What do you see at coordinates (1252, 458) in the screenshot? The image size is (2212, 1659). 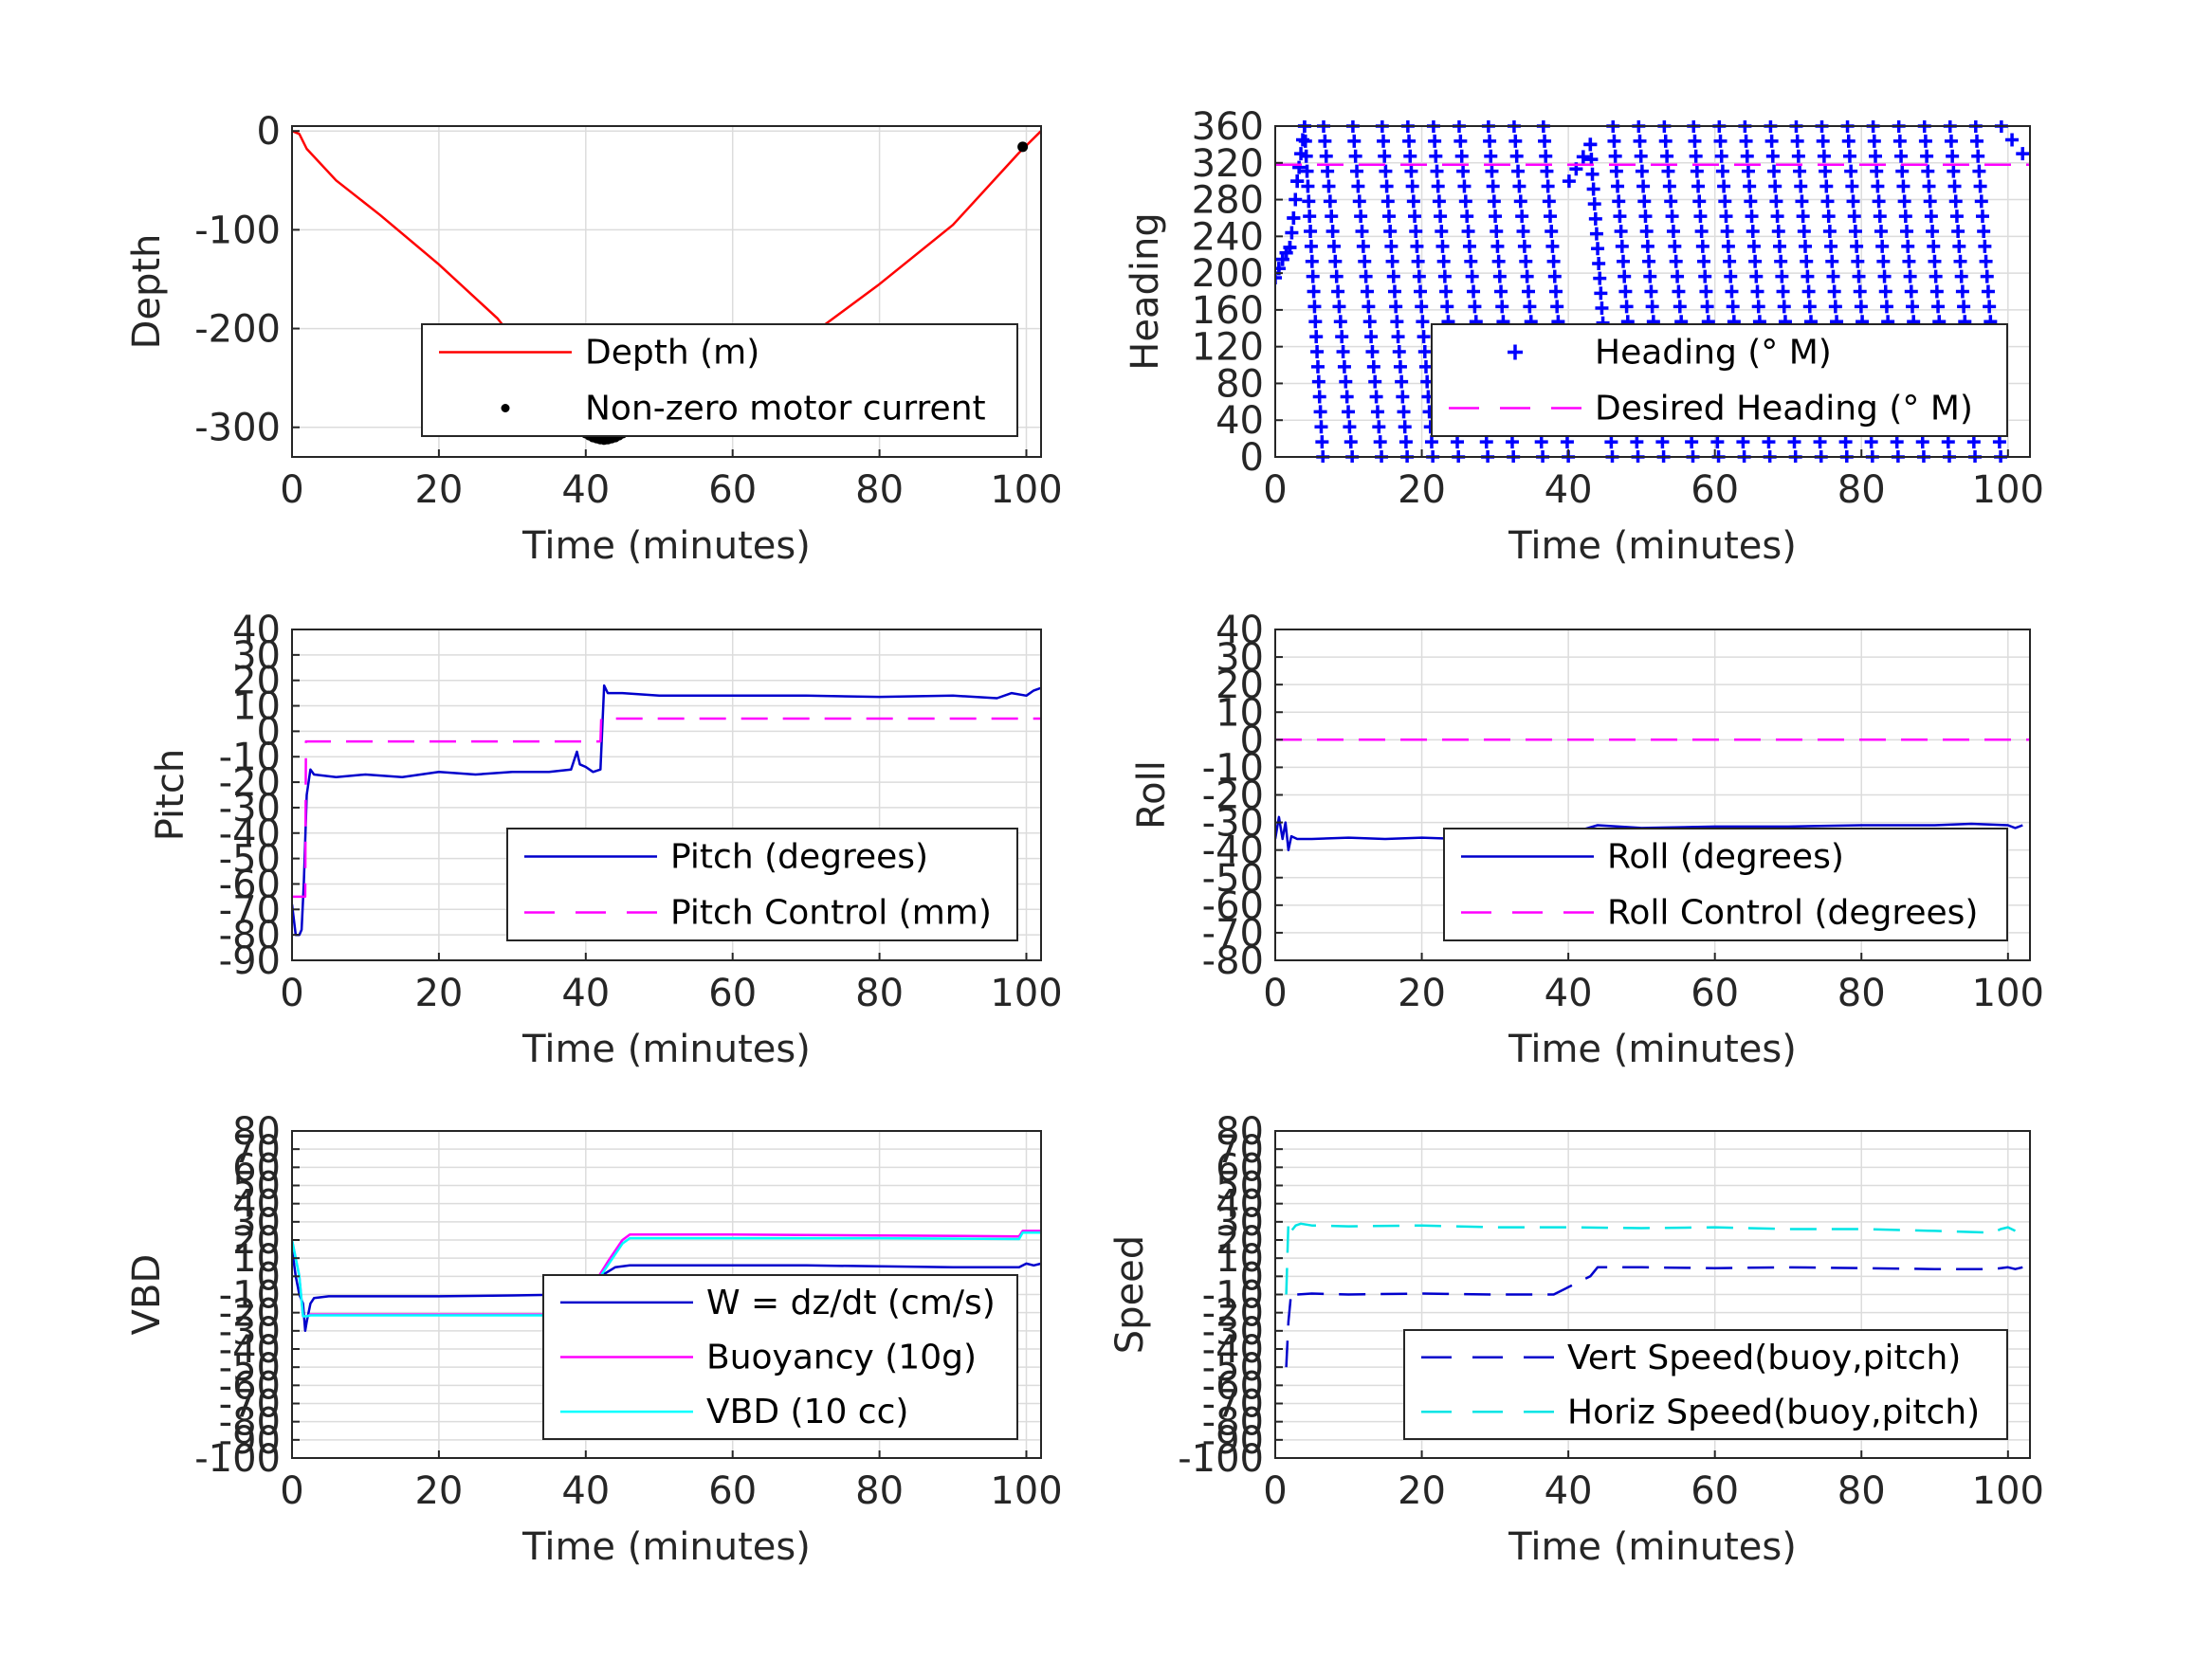 I see `y-tick-label: 0` at bounding box center [1252, 458].